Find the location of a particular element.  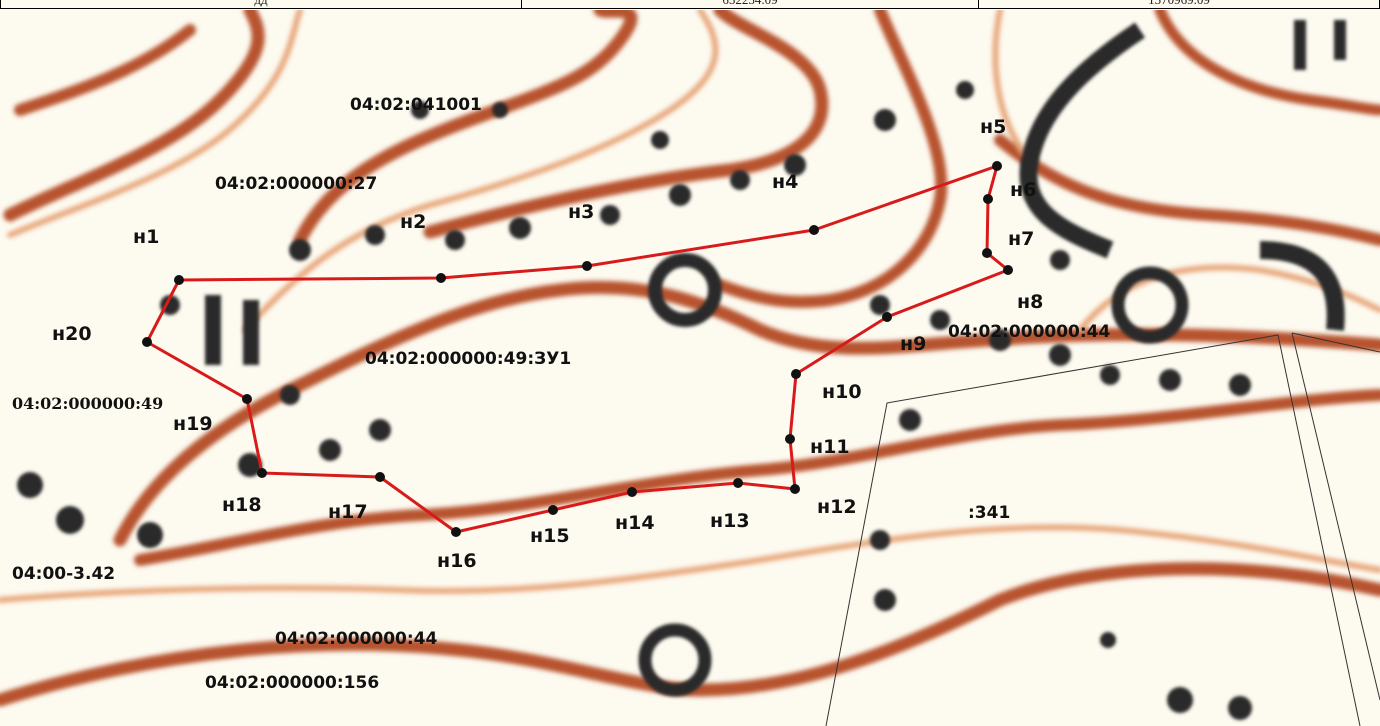

table-cell-y: 1370969.09 is located at coordinates (1179, 4).